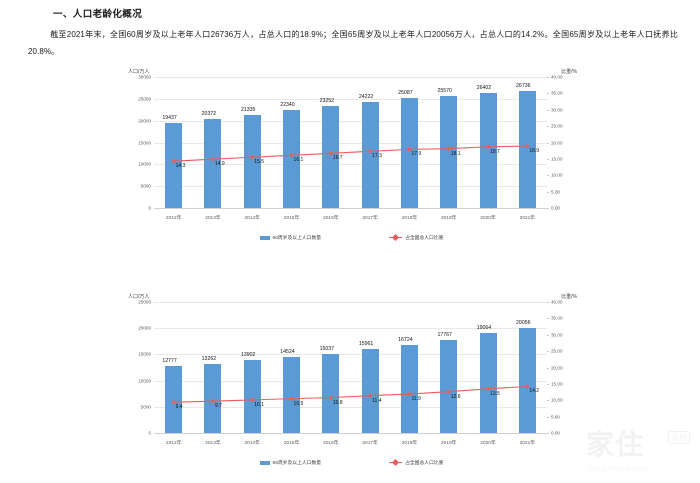 The width and height of the screenshot is (700, 483). Describe the element at coordinates (557, 351) in the screenshot. I see `y2-axis-tick-label: 25.00` at that location.